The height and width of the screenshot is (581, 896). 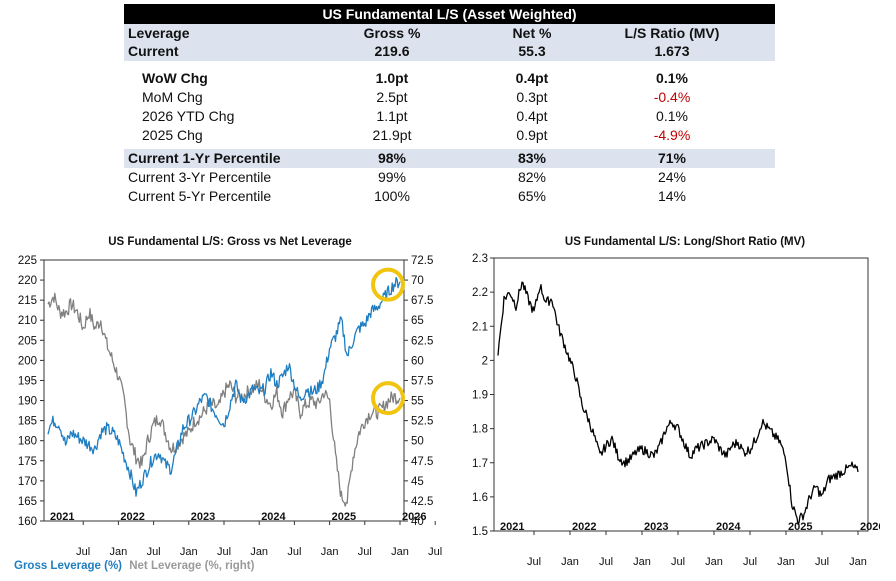 I want to click on y-right-tick-label: 52.5, so click(x=422, y=422).